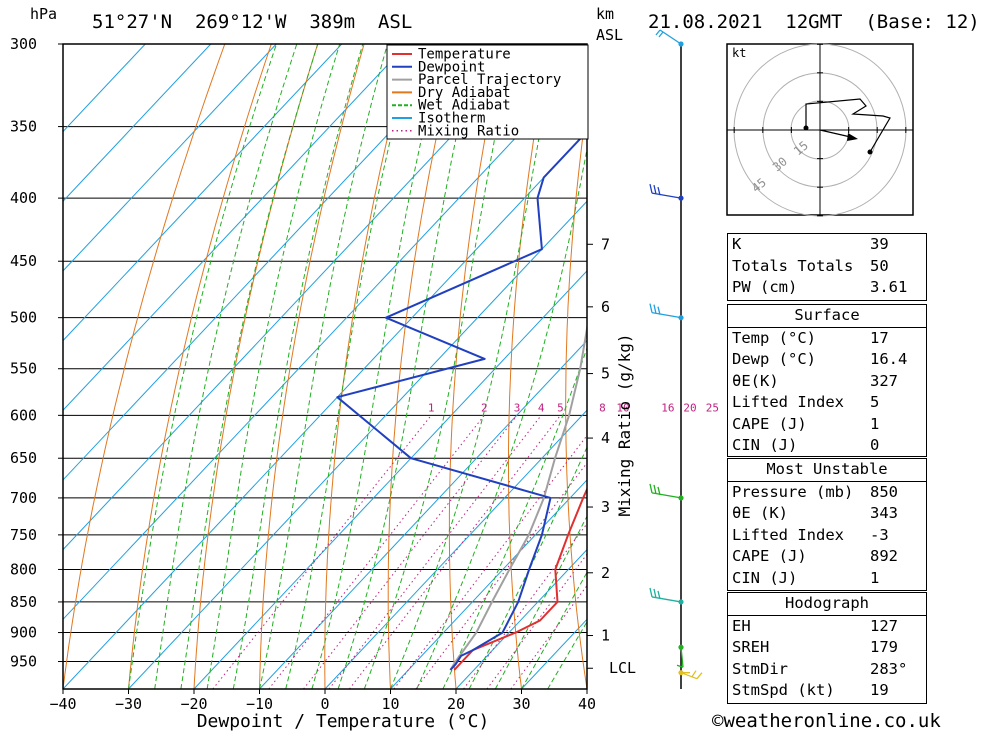  What do you see at coordinates (23, 198) in the screenshot?
I see `pressure-label: 400` at bounding box center [23, 198].